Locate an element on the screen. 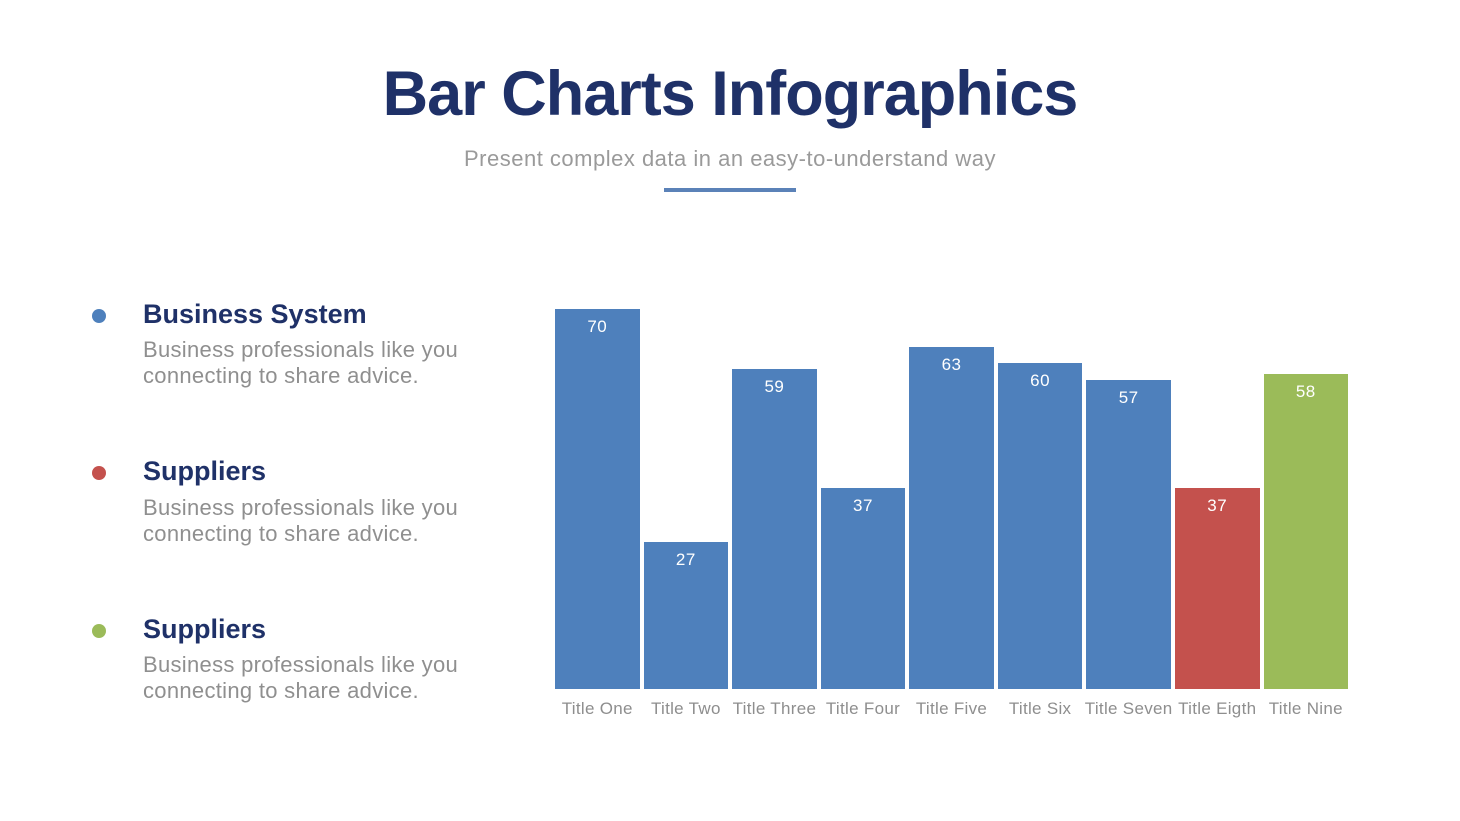 This screenshot has width=1460, height=821. bar-category-label: Title One is located at coordinates (597, 708).